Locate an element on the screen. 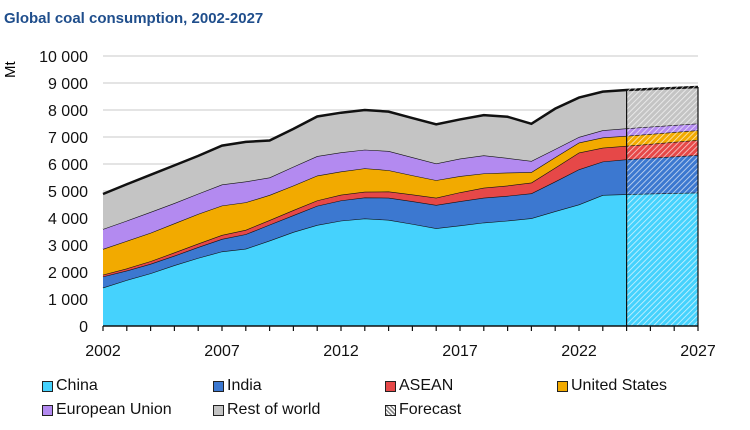 Image resolution: width=750 pixels, height=430 pixels. legend-item: United States is located at coordinates (612, 386).